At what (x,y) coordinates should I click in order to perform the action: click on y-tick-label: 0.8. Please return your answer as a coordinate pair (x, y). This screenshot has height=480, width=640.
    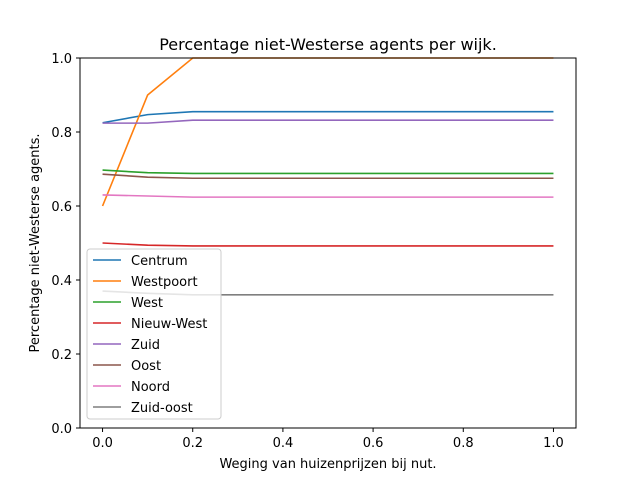
    Looking at the image, I should click on (61, 133).